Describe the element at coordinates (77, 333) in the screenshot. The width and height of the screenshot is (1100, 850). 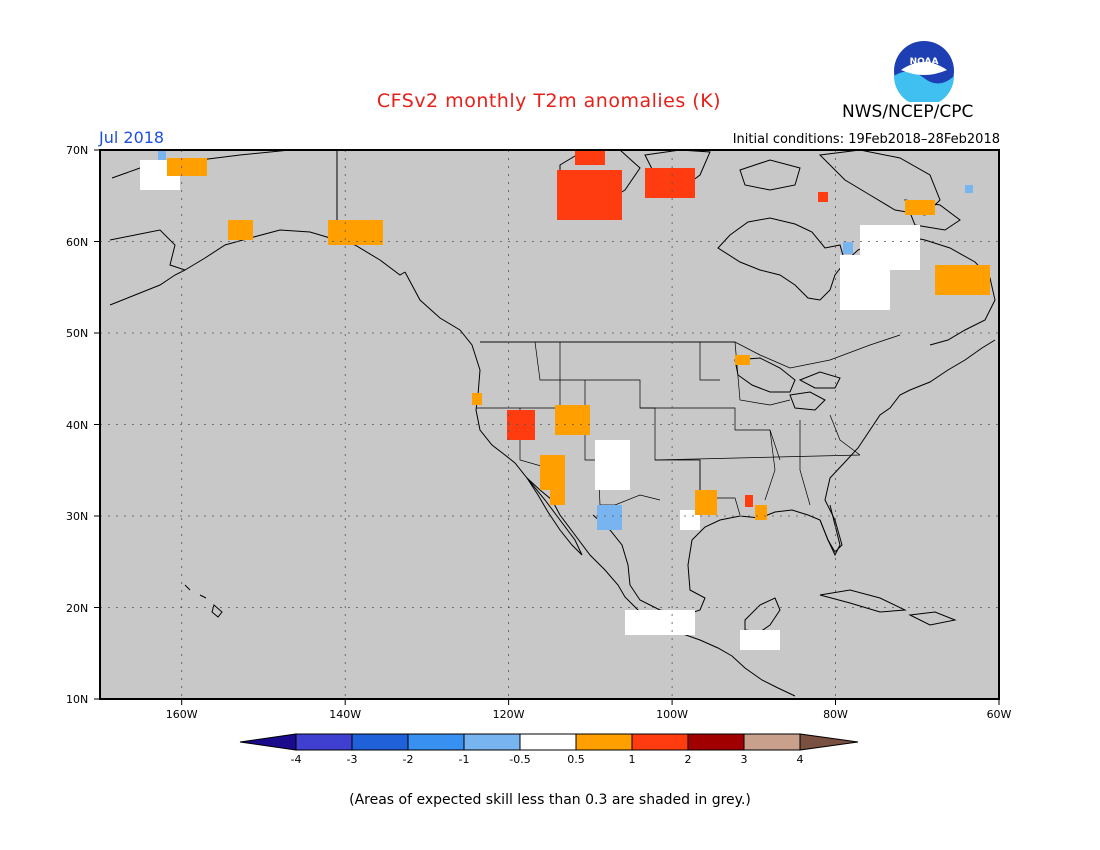
I see `lat-label: 50N` at that location.